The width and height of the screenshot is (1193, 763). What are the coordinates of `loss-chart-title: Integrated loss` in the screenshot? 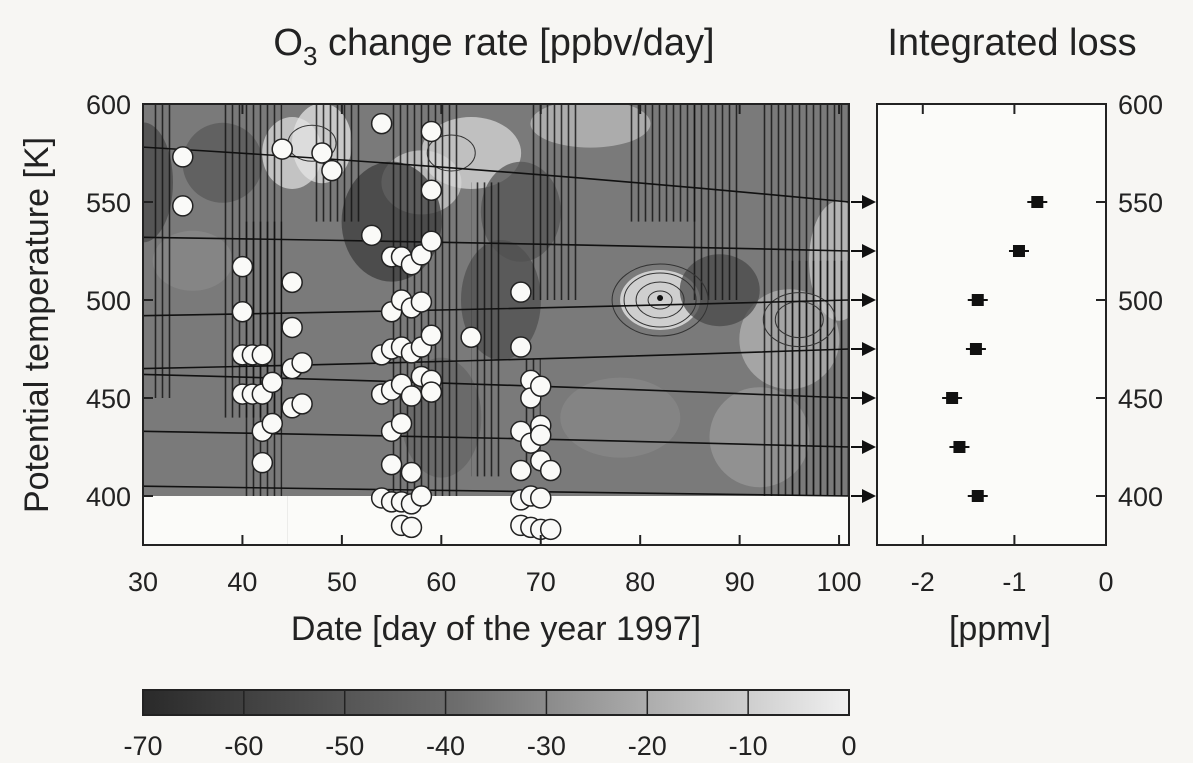 It's located at (1011, 43).